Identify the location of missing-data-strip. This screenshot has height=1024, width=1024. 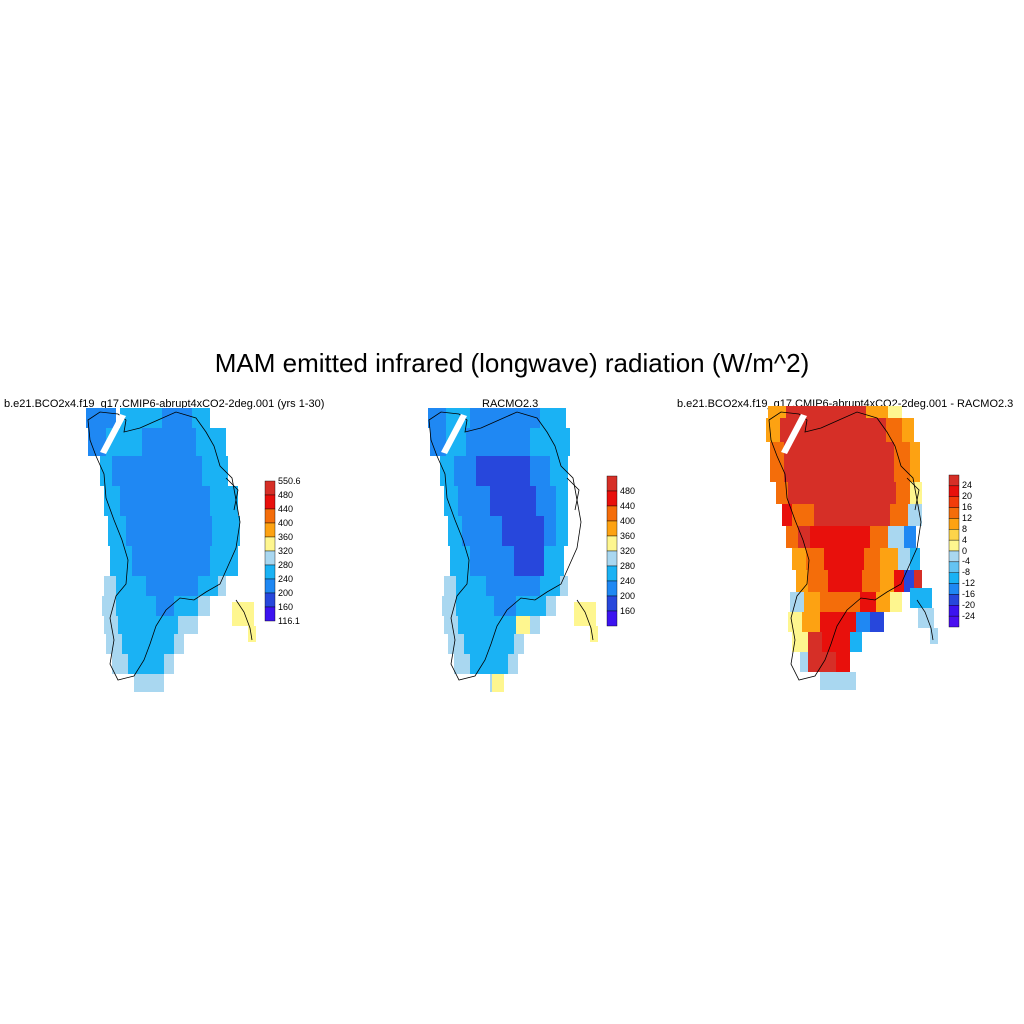
(794, 434).